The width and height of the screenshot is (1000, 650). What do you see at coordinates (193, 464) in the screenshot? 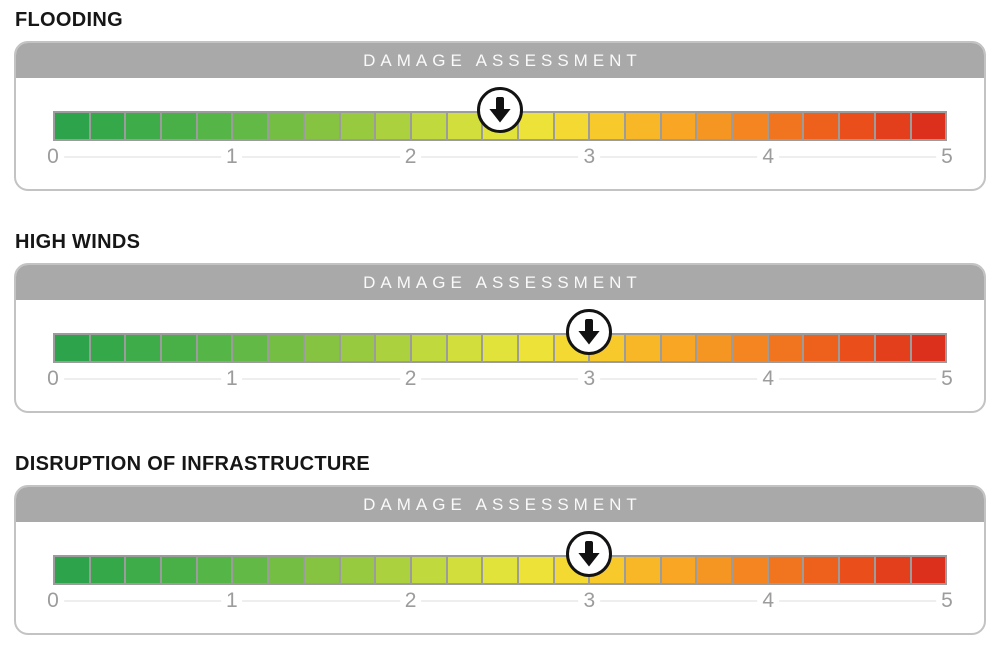
I see `panel-title: DISRUPTION OF INFRASTRUCTURE` at bounding box center [193, 464].